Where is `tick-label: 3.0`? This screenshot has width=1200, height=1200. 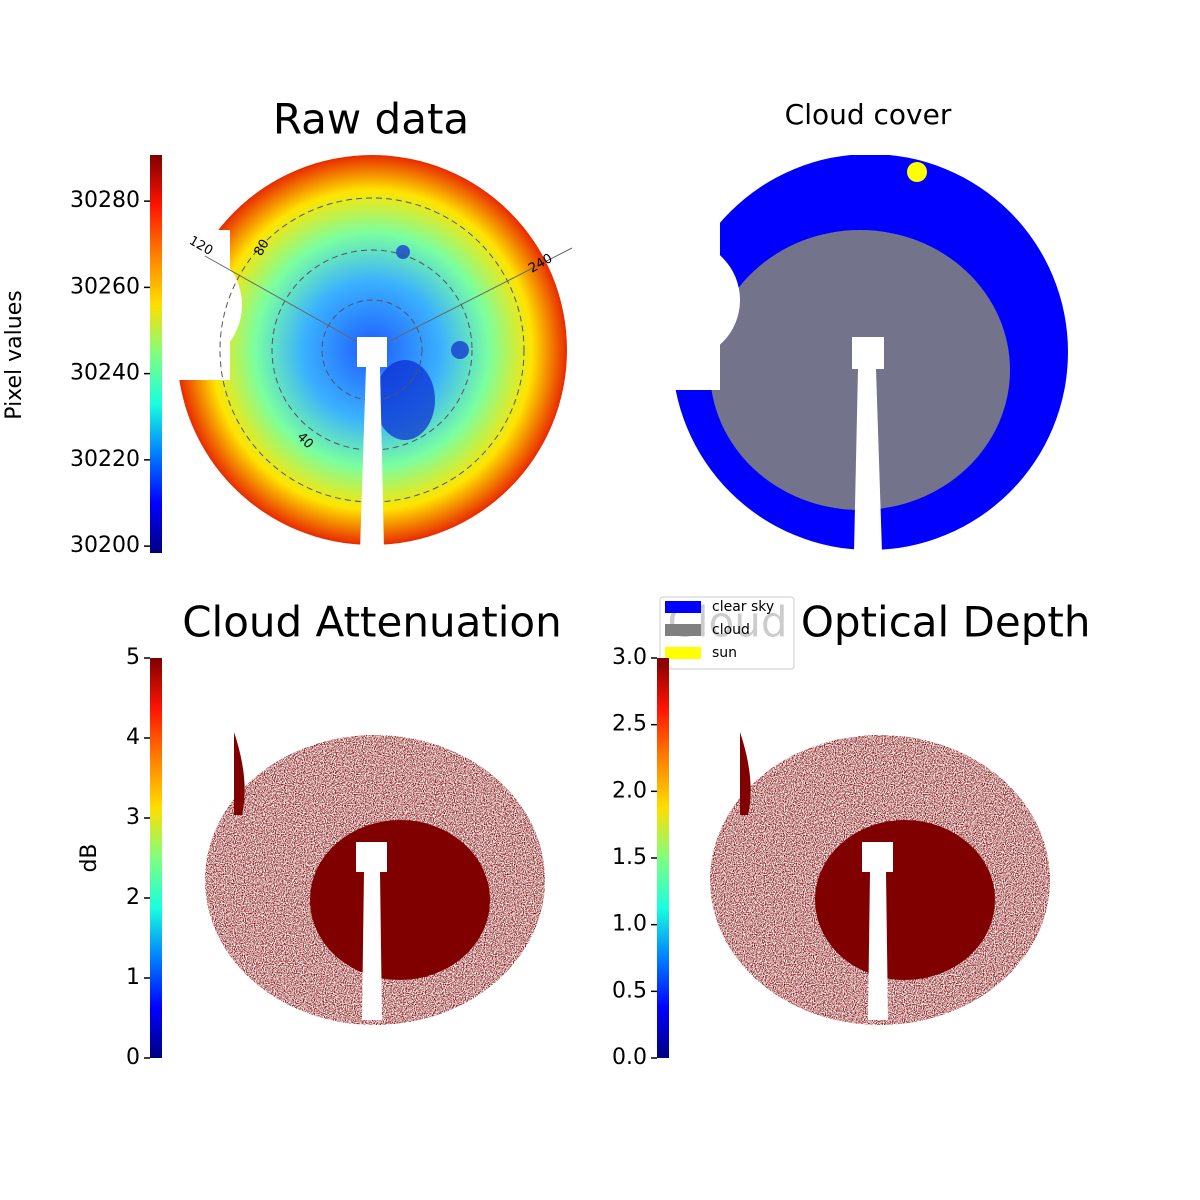
tick-label: 3.0 is located at coordinates (629, 657).